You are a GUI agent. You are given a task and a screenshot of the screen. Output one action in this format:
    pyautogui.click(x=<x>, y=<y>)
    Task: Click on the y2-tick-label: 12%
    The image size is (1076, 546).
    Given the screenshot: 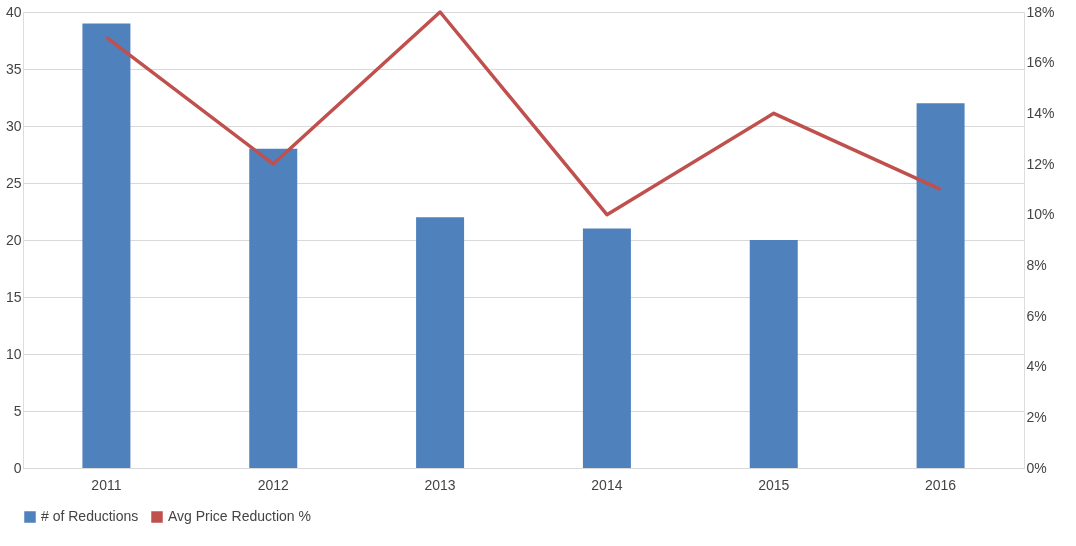 What is the action you would take?
    pyautogui.click(x=1040, y=163)
    